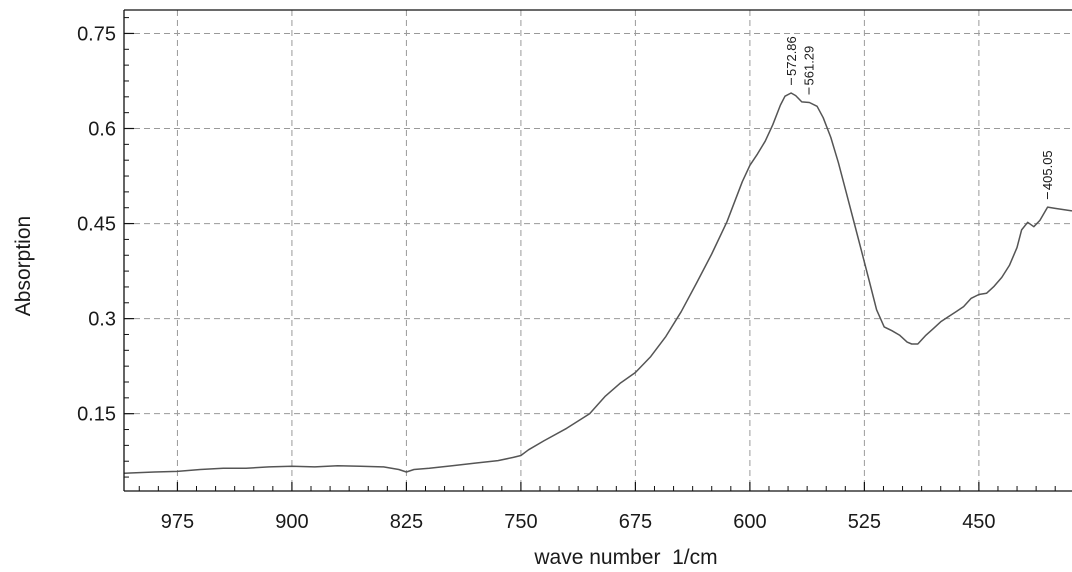  Describe the element at coordinates (864, 522) in the screenshot. I see `x-tick-label: 525` at that location.